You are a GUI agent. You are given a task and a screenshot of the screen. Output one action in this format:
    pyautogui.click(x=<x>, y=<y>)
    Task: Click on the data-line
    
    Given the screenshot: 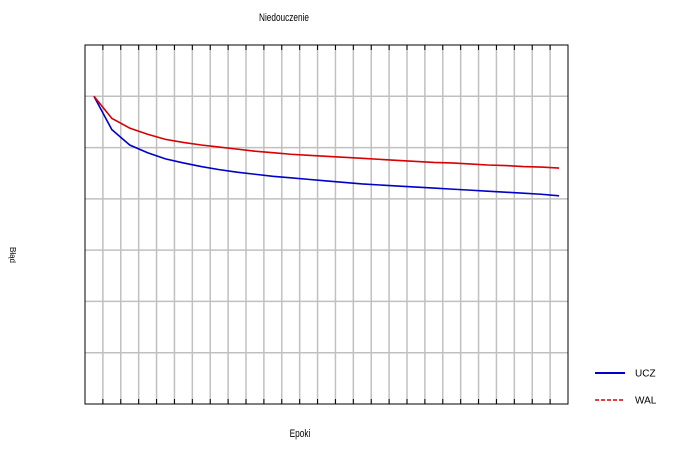 What is the action you would take?
    pyautogui.click(x=326, y=132)
    